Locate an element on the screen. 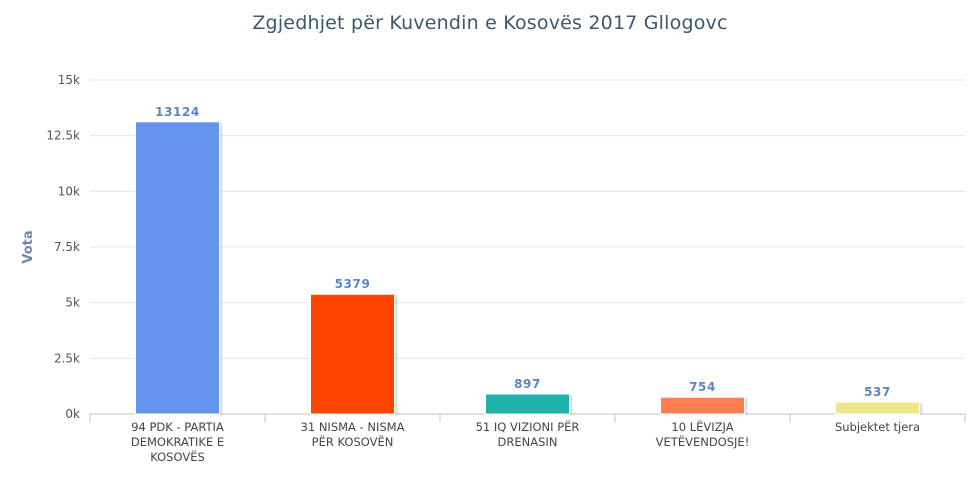 This screenshot has width=980, height=480. y-tick-label: 5k is located at coordinates (72, 303).